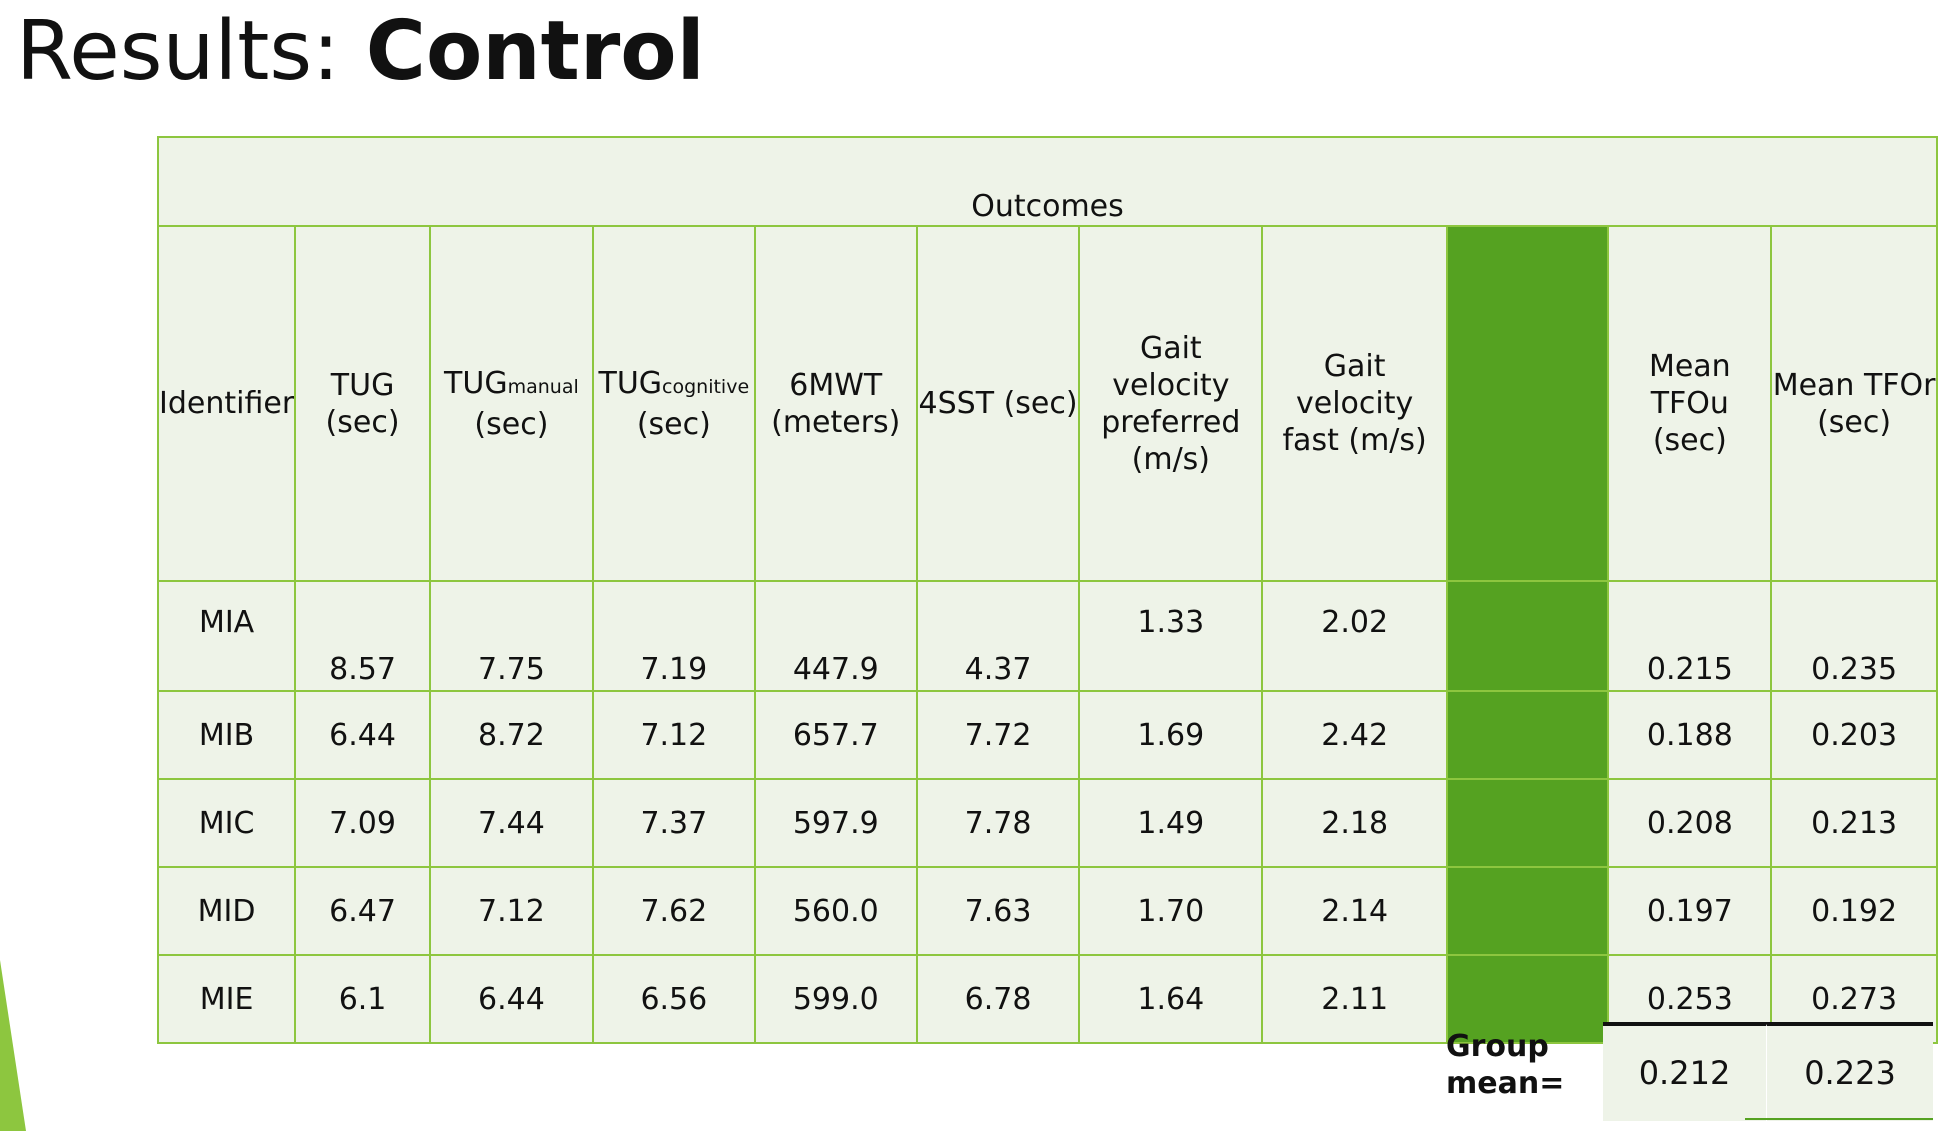 The image size is (1938, 1131). I want to click on header-tug-manual: TUGmanual (sec), so click(511, 403).